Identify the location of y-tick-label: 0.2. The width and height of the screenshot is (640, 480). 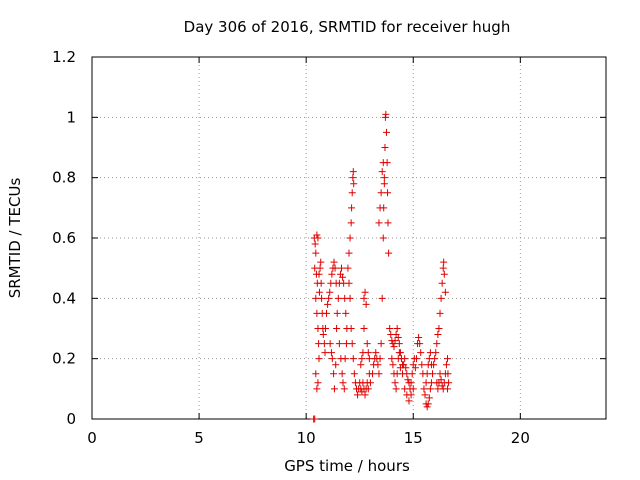
(64, 359).